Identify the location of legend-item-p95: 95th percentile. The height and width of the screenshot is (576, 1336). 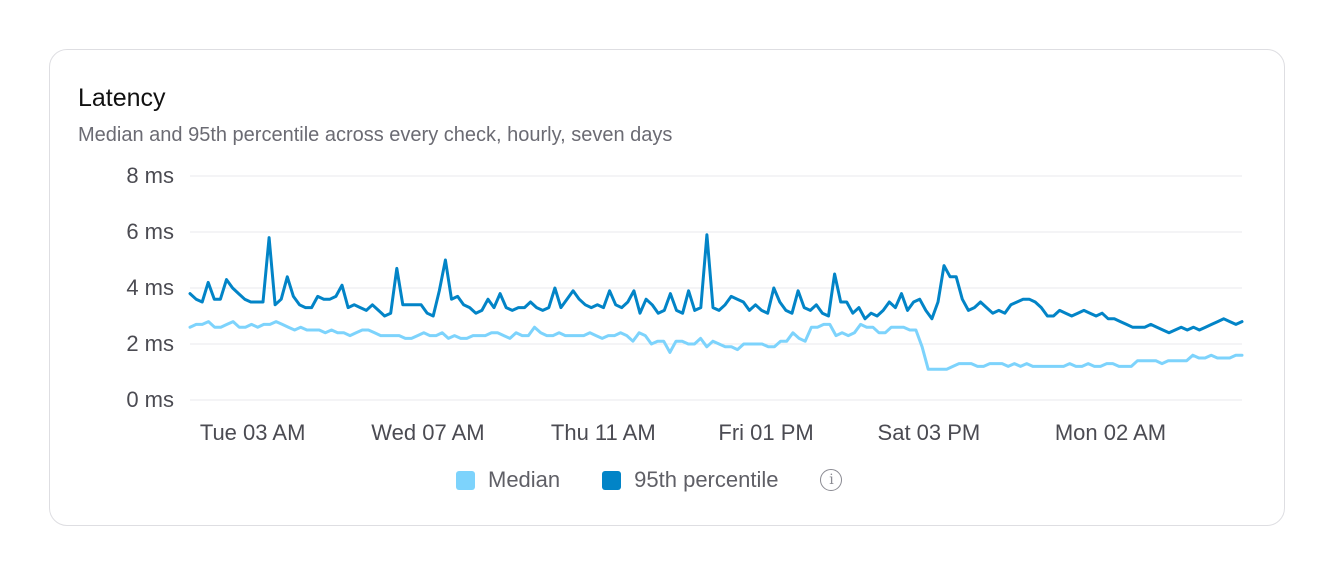
(690, 480).